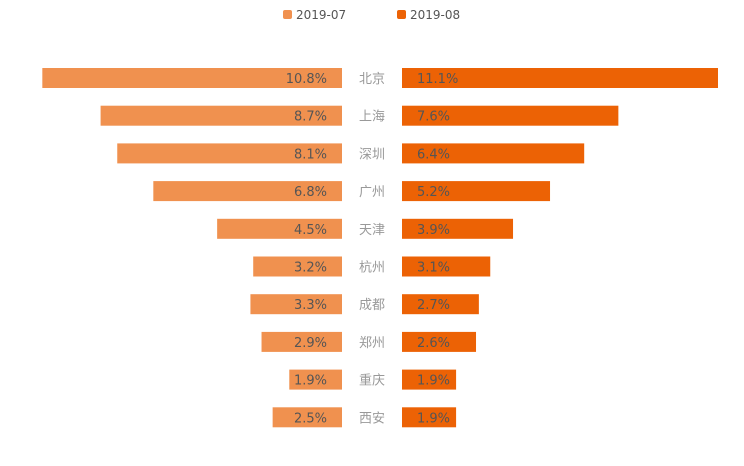  I want to click on category-label-4: 天津, so click(372, 230).